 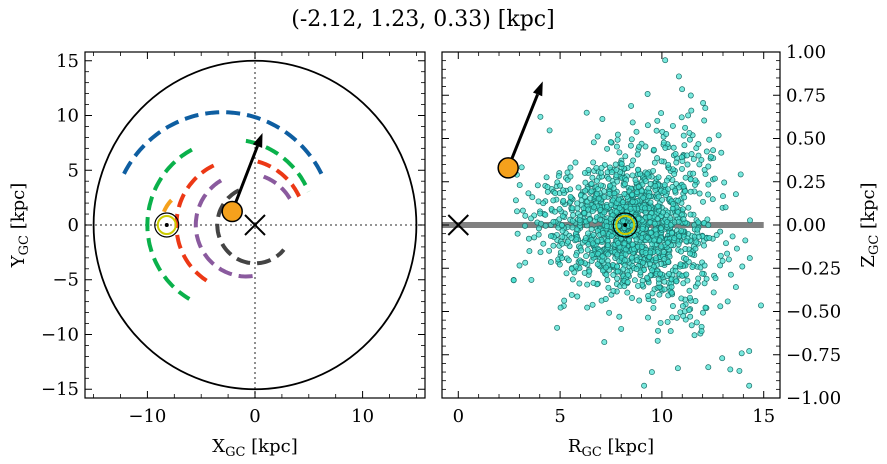 I want to click on xy-xtick-label: −10, so click(x=147, y=416).